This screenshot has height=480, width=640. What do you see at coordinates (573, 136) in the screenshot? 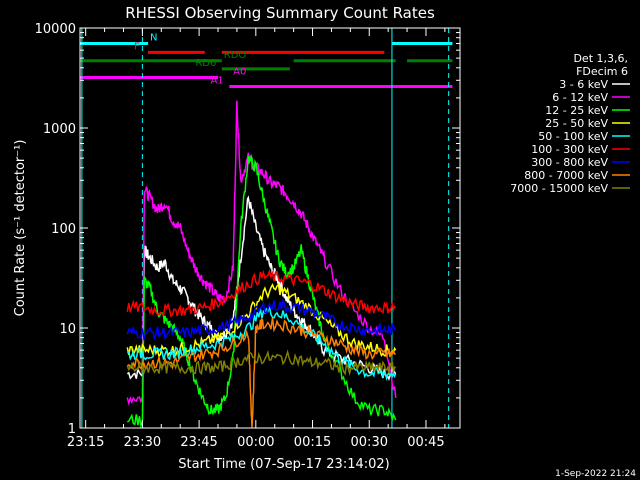
I see `legend-entry-label: 50 - 100 keV` at bounding box center [573, 136].